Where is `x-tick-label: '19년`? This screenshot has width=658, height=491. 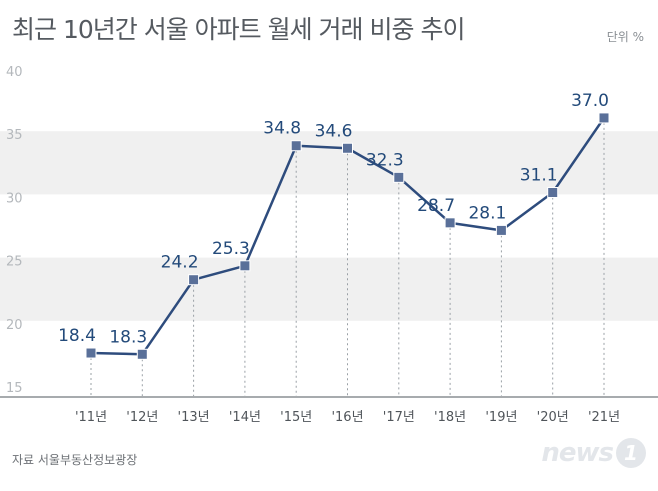
x-tick-label: '19년 is located at coordinates (501, 417).